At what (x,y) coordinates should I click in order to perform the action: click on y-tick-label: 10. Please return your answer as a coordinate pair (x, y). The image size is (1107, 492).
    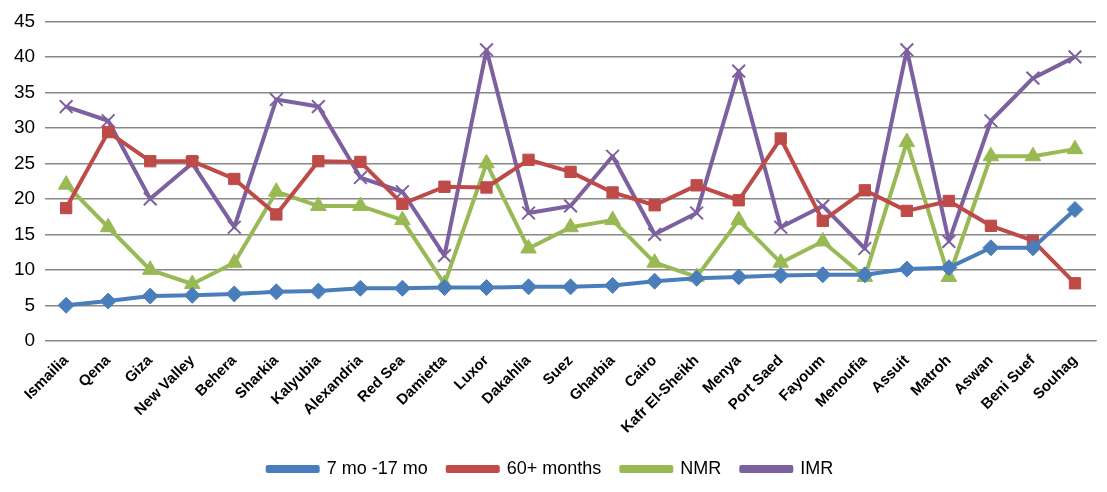
    Looking at the image, I should click on (24, 269).